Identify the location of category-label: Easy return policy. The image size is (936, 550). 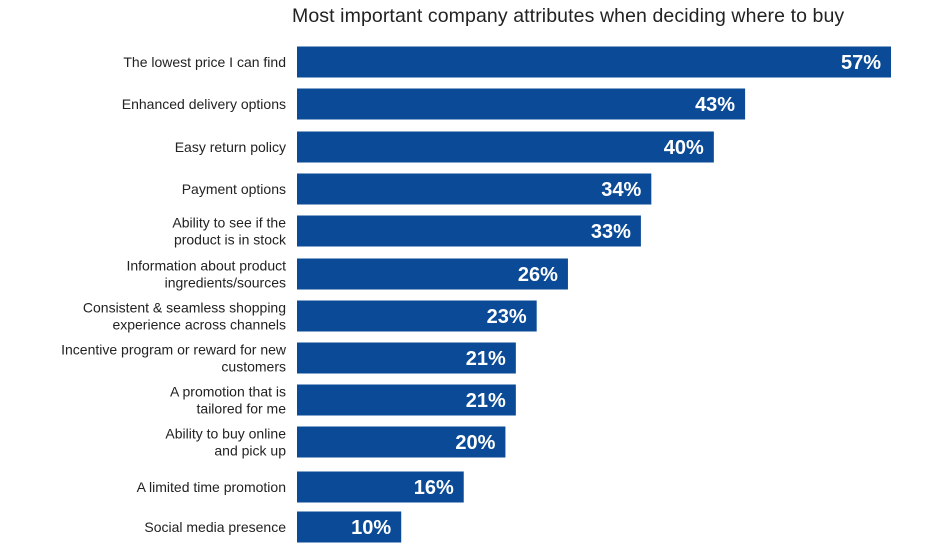
(230, 147).